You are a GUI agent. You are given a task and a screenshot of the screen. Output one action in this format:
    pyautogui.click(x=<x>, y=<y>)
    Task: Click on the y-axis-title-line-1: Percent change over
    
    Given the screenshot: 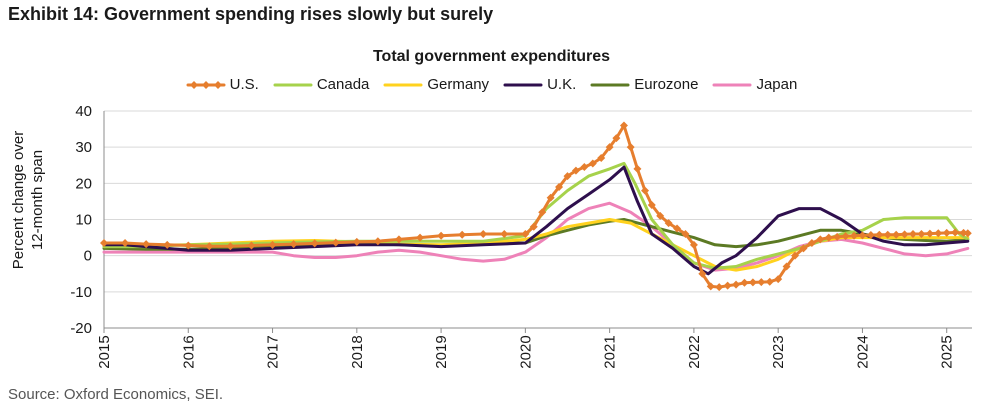 What is the action you would take?
    pyautogui.click(x=18, y=200)
    